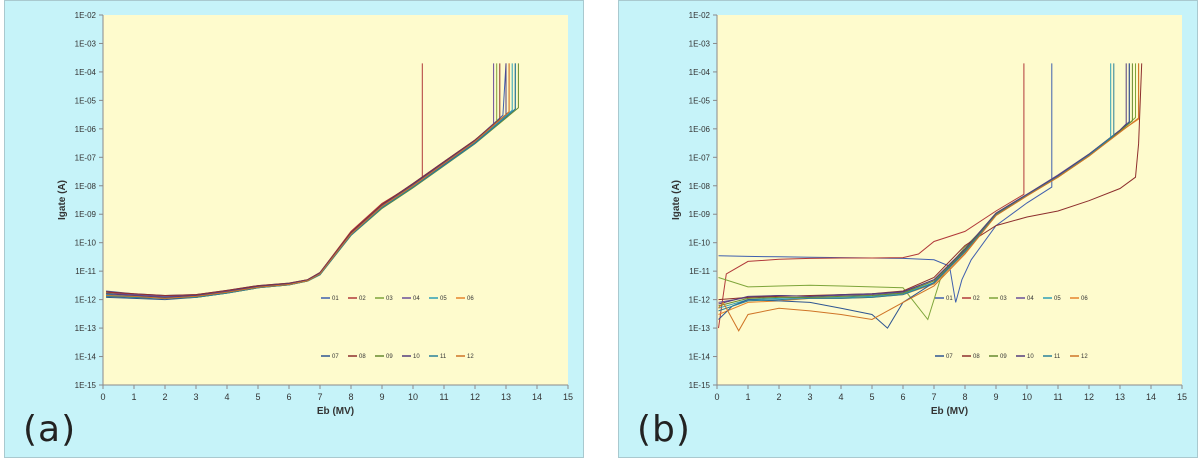 This screenshot has width=1200, height=472. I want to click on x-tick-label: 15, so click(1182, 397).